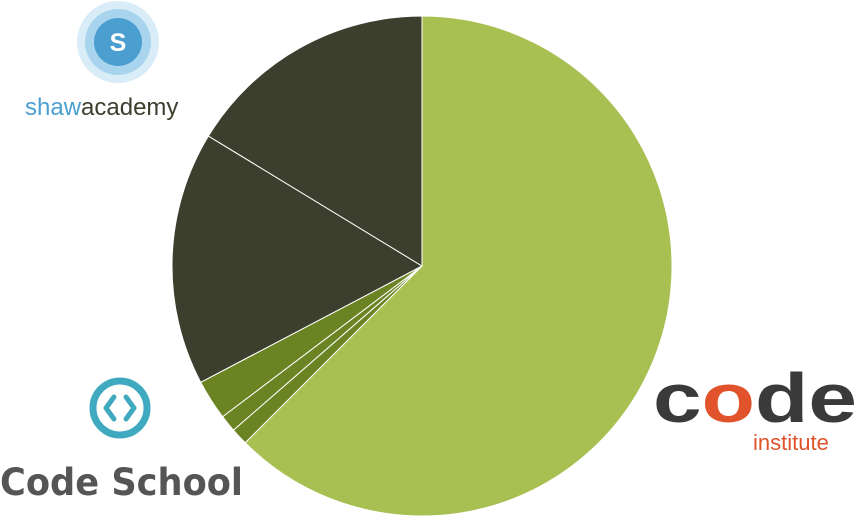 The height and width of the screenshot is (518, 857). Describe the element at coordinates (129, 107) in the screenshot. I see `shaw-wordmark-part2: academy` at that location.